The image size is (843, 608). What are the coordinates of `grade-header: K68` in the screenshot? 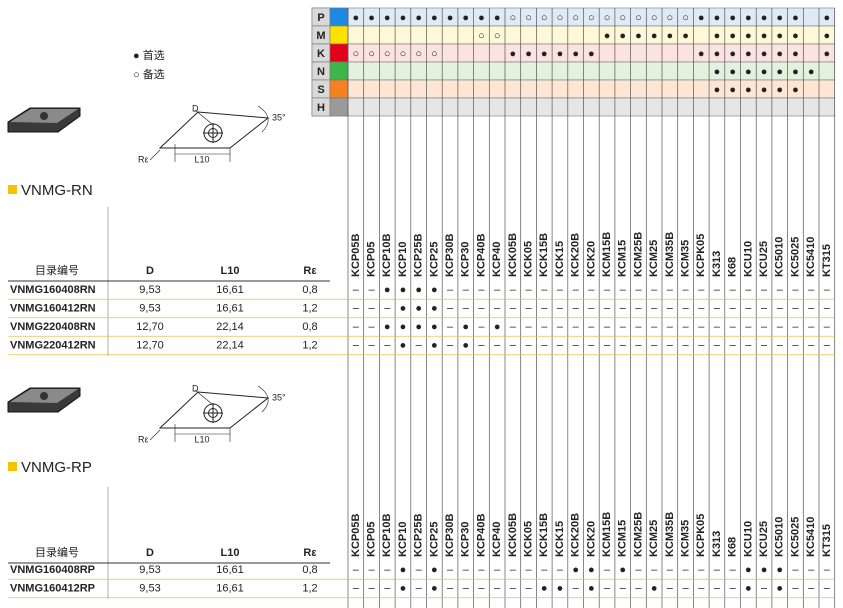 It's located at (733, 267).